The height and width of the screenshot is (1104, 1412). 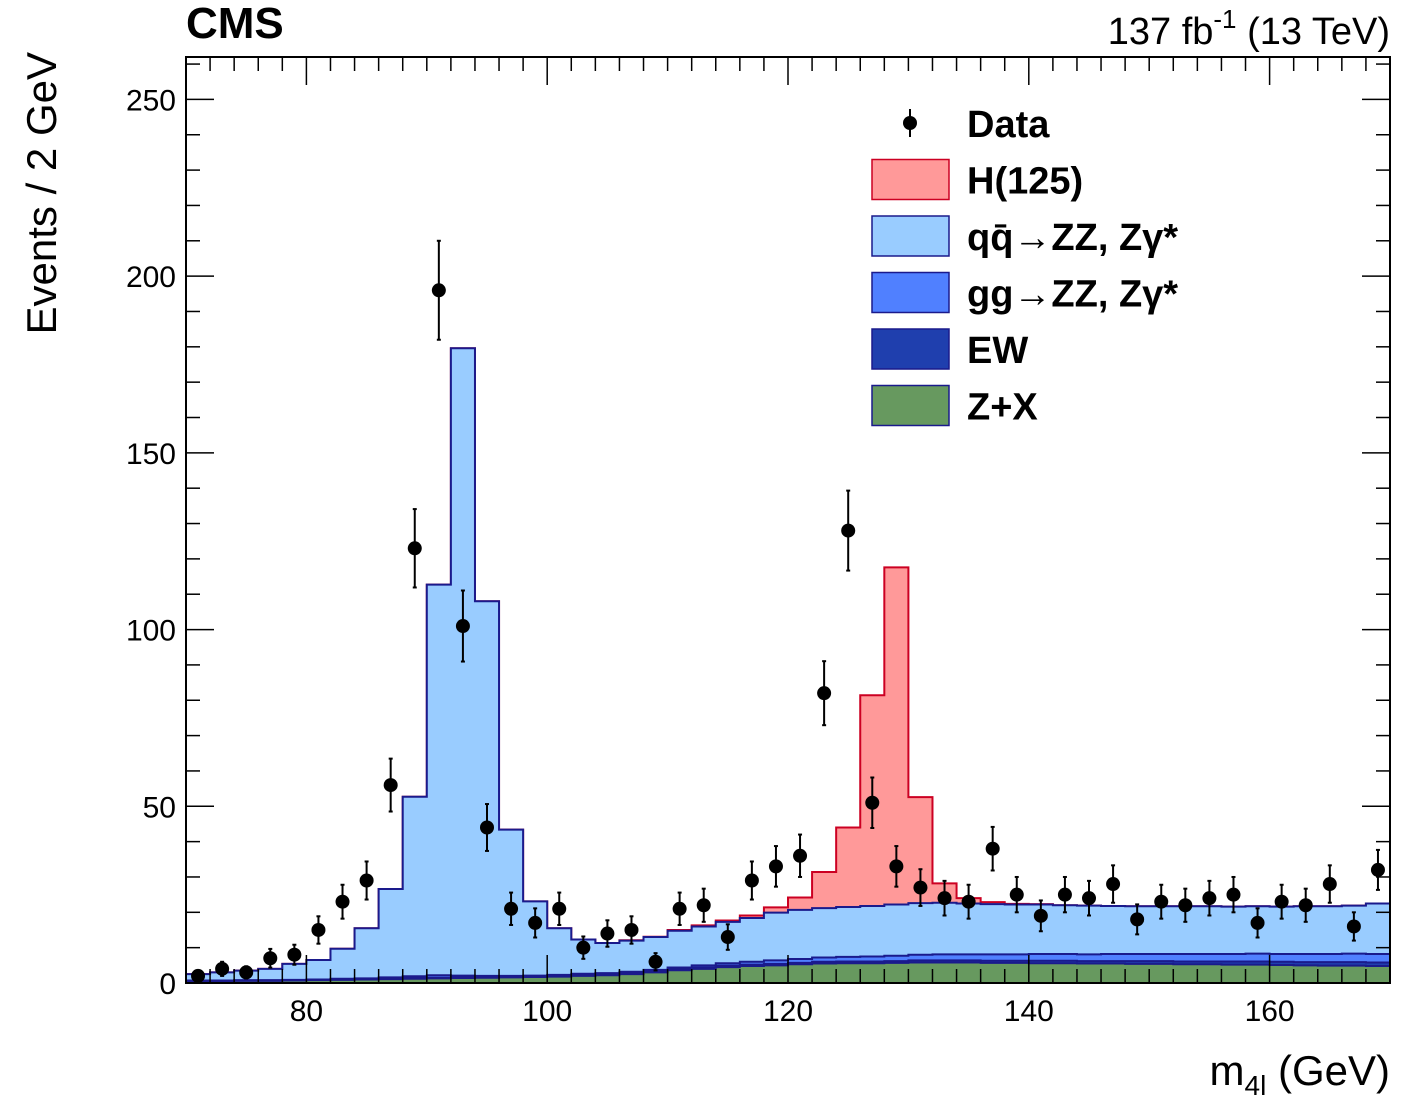 What do you see at coordinates (788, 1011) in the screenshot?
I see `x-tick-label: 120` at bounding box center [788, 1011].